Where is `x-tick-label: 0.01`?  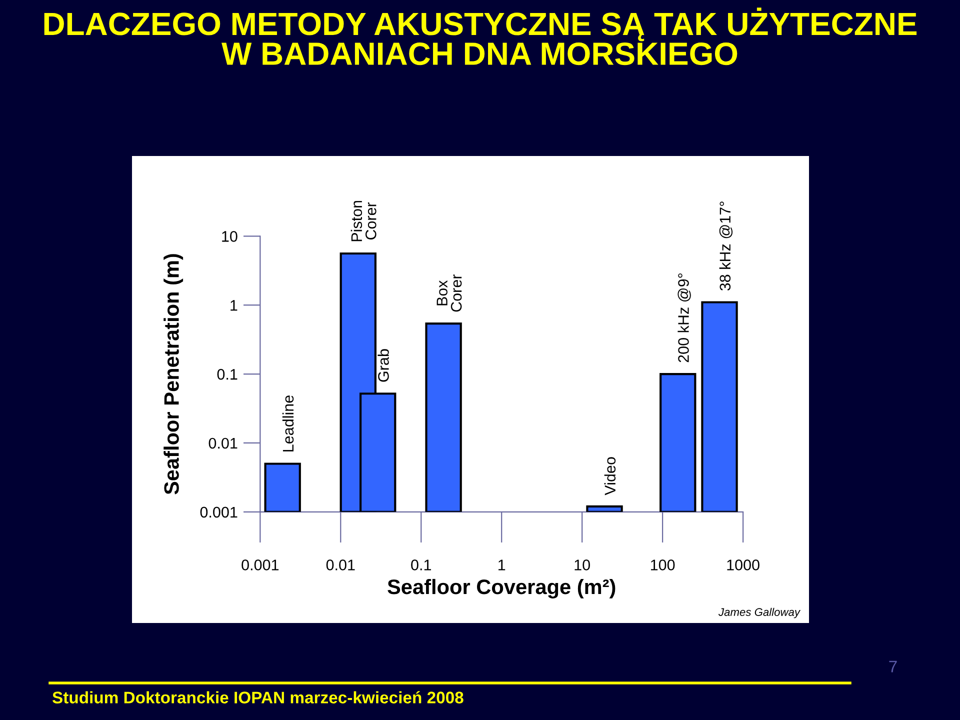 x-tick-label: 0.01 is located at coordinates (340, 565).